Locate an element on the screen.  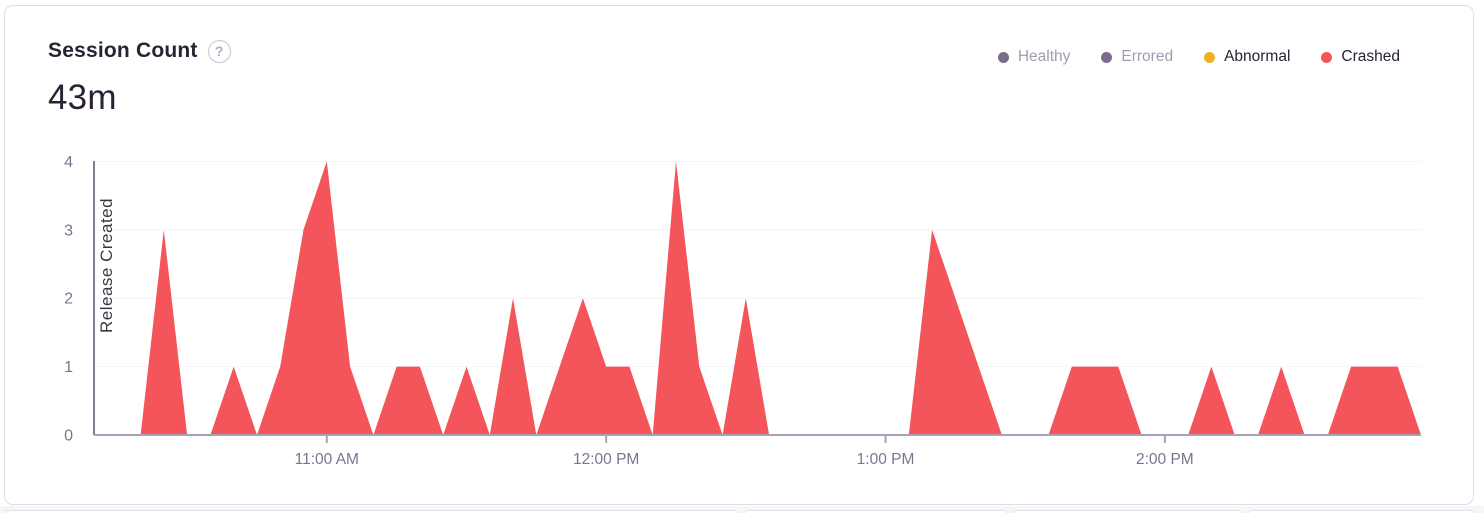
help-question-icon: ? is located at coordinates (219, 51).